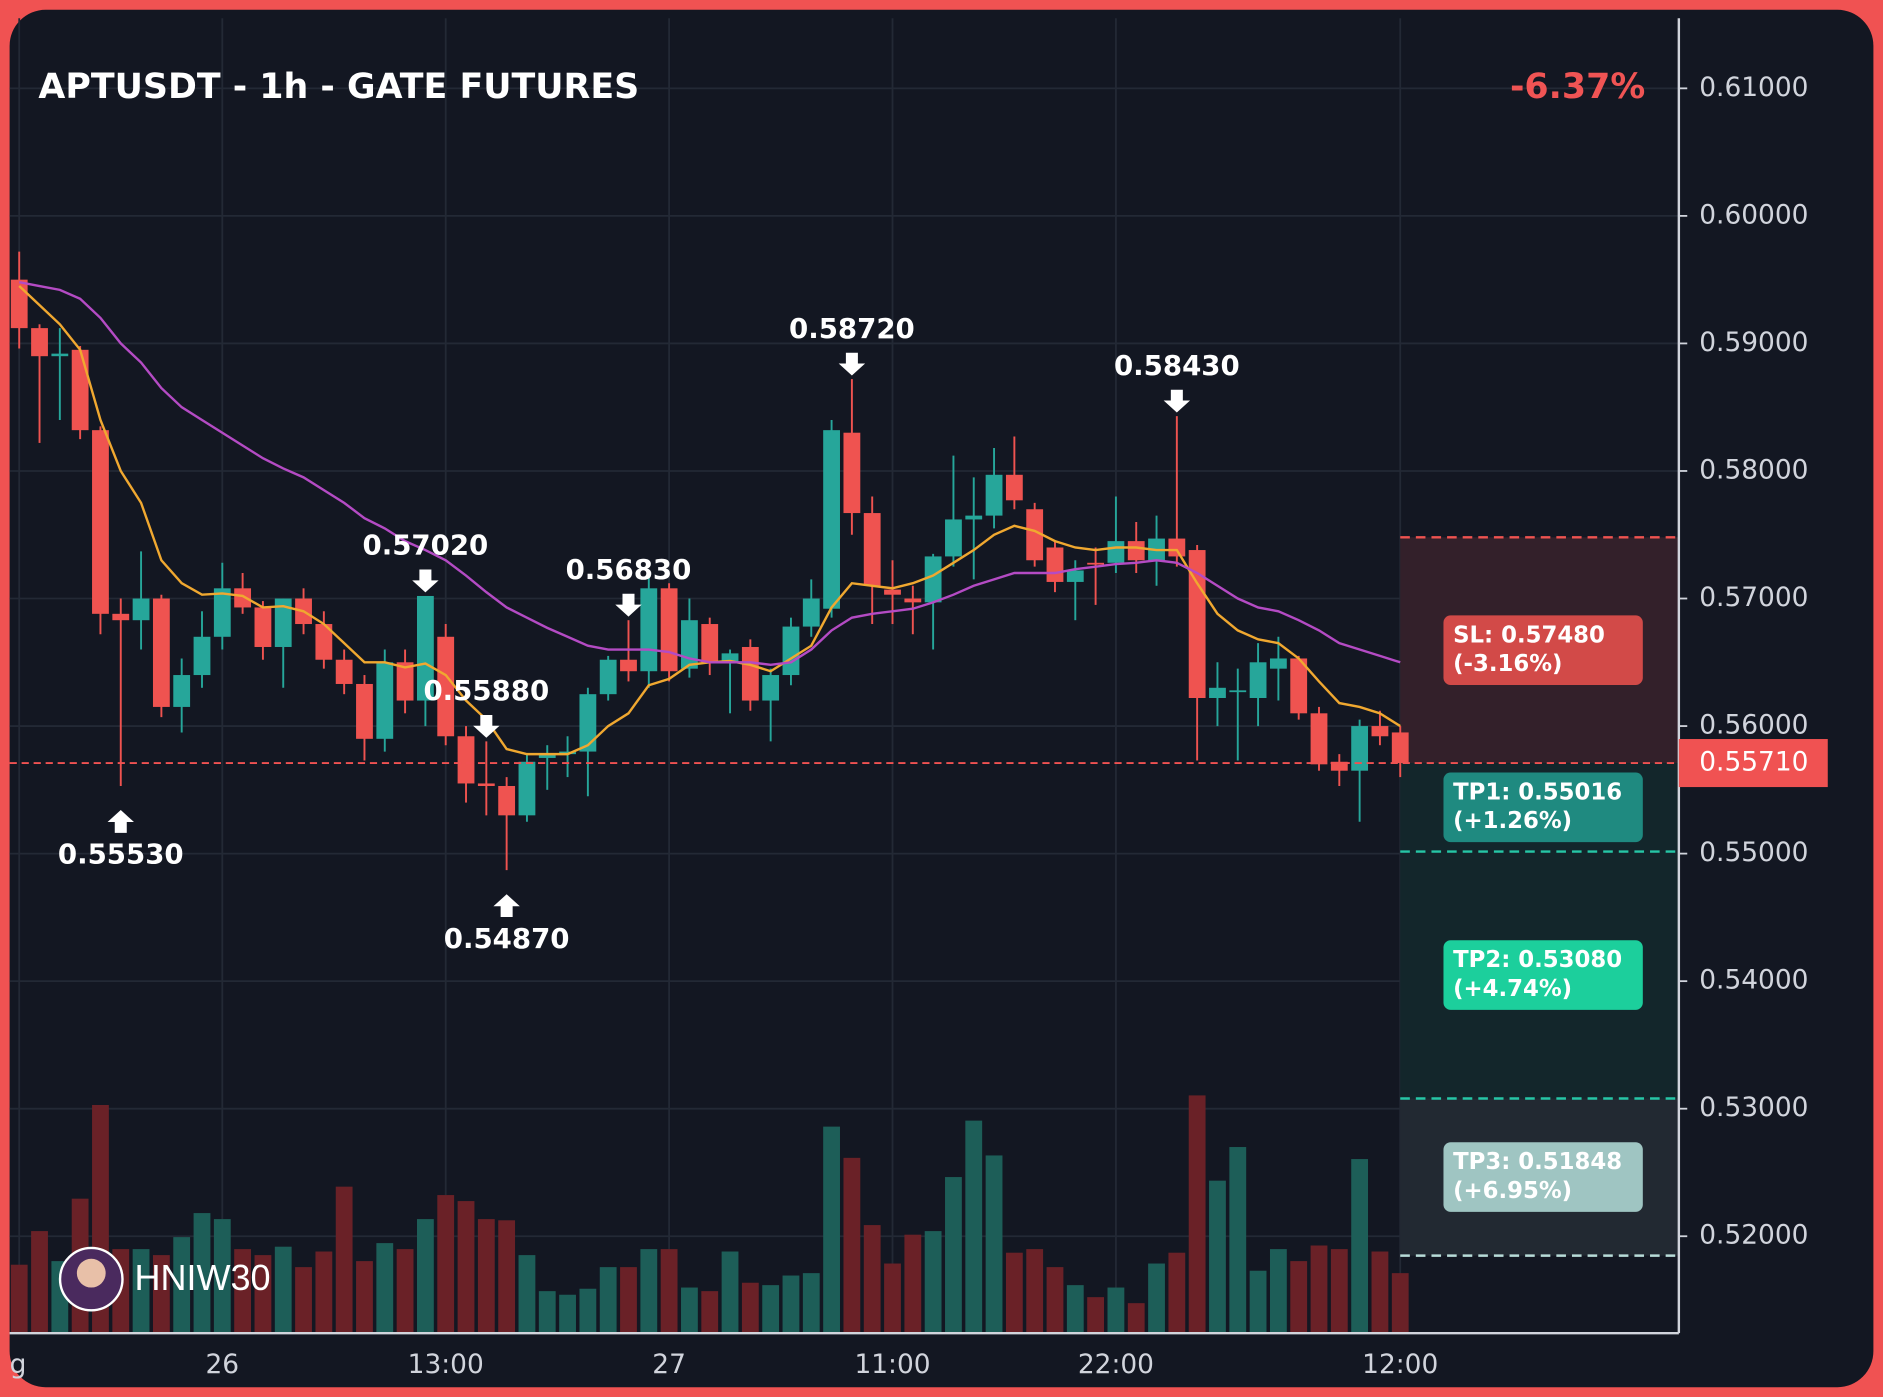 The width and height of the screenshot is (1883, 1397). I want to click on level-label: TP3: 0.51848, so click(1537, 1162).